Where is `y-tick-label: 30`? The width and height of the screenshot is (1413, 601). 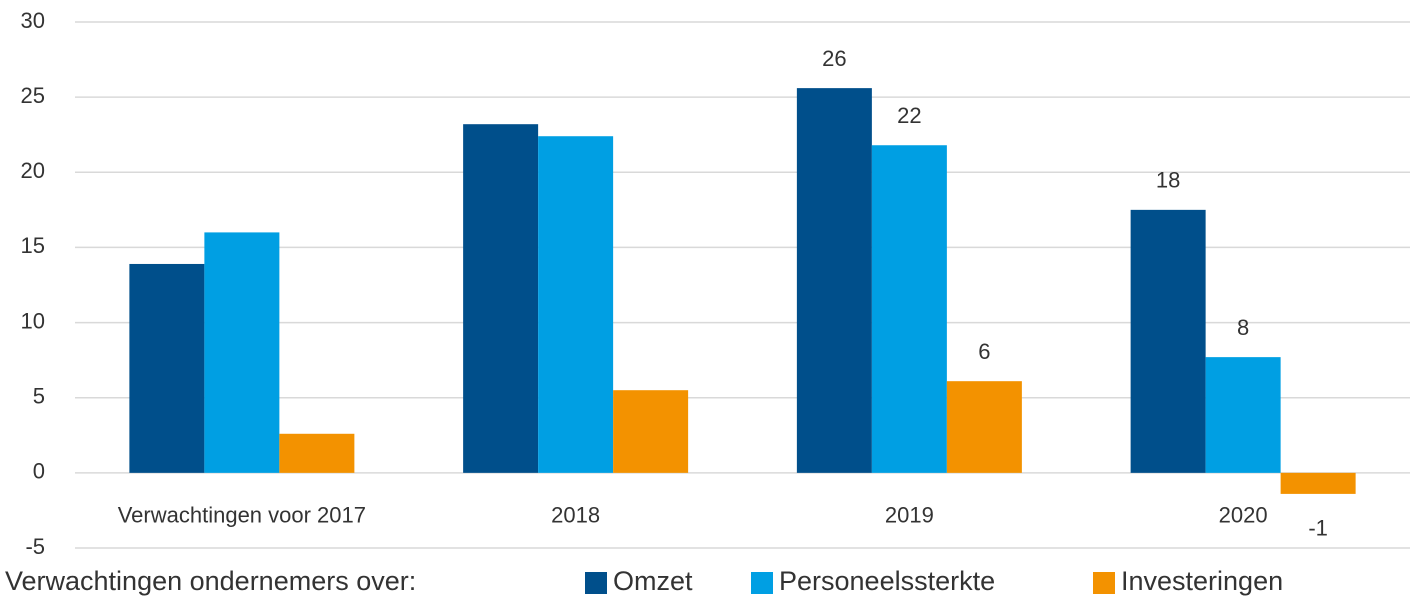
y-tick-label: 30 is located at coordinates (33, 20).